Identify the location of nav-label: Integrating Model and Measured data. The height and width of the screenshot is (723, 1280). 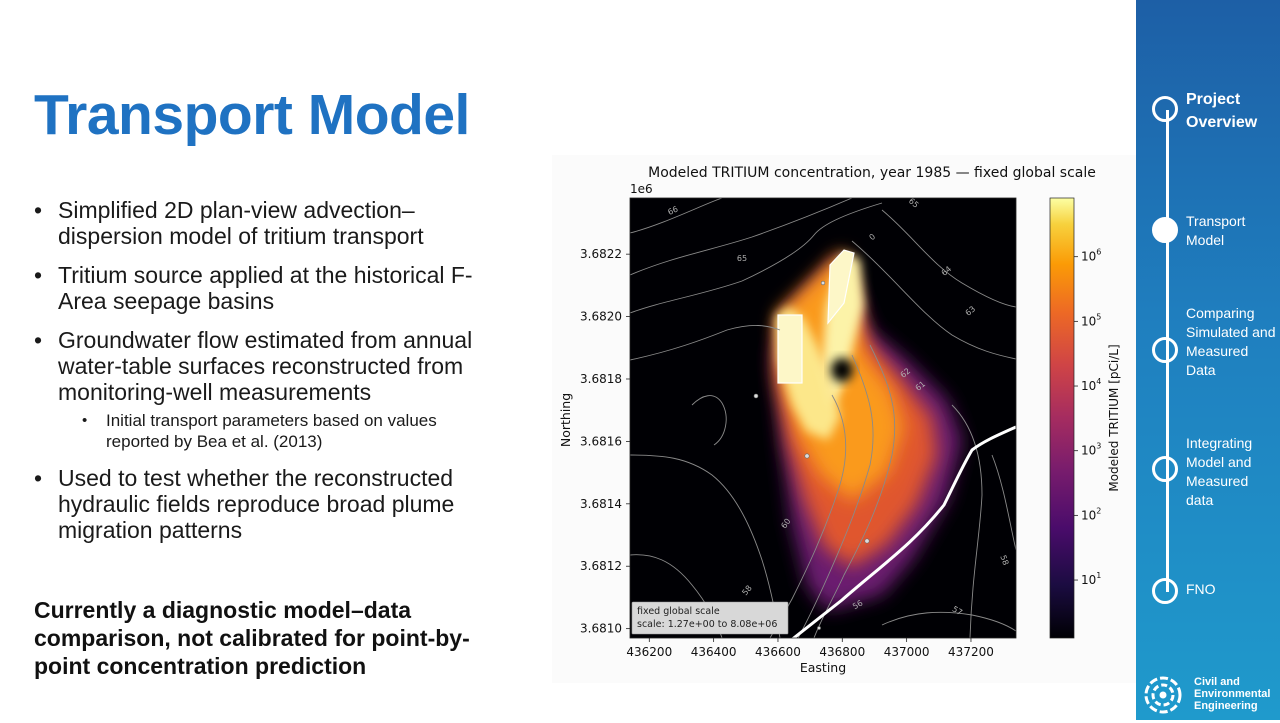
(1219, 471).